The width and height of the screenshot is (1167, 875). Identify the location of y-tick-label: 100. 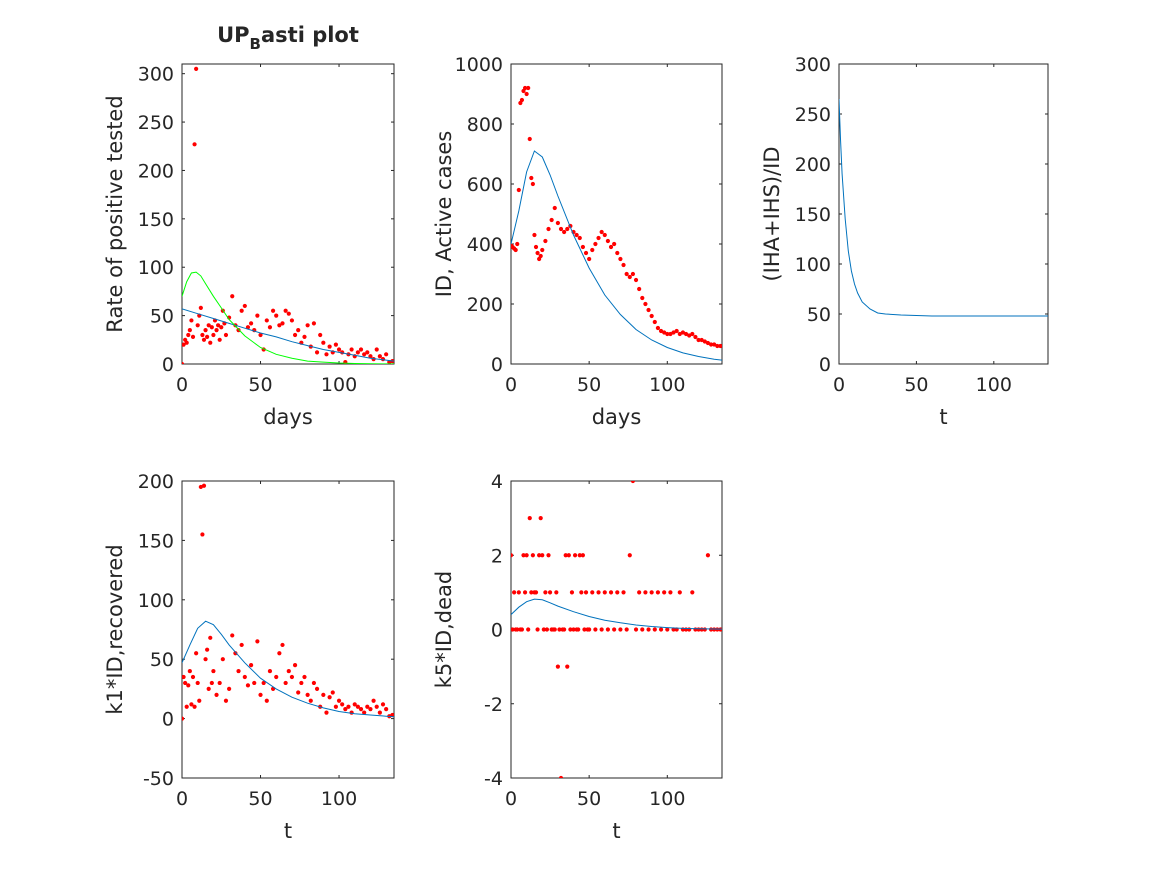
(813, 265).